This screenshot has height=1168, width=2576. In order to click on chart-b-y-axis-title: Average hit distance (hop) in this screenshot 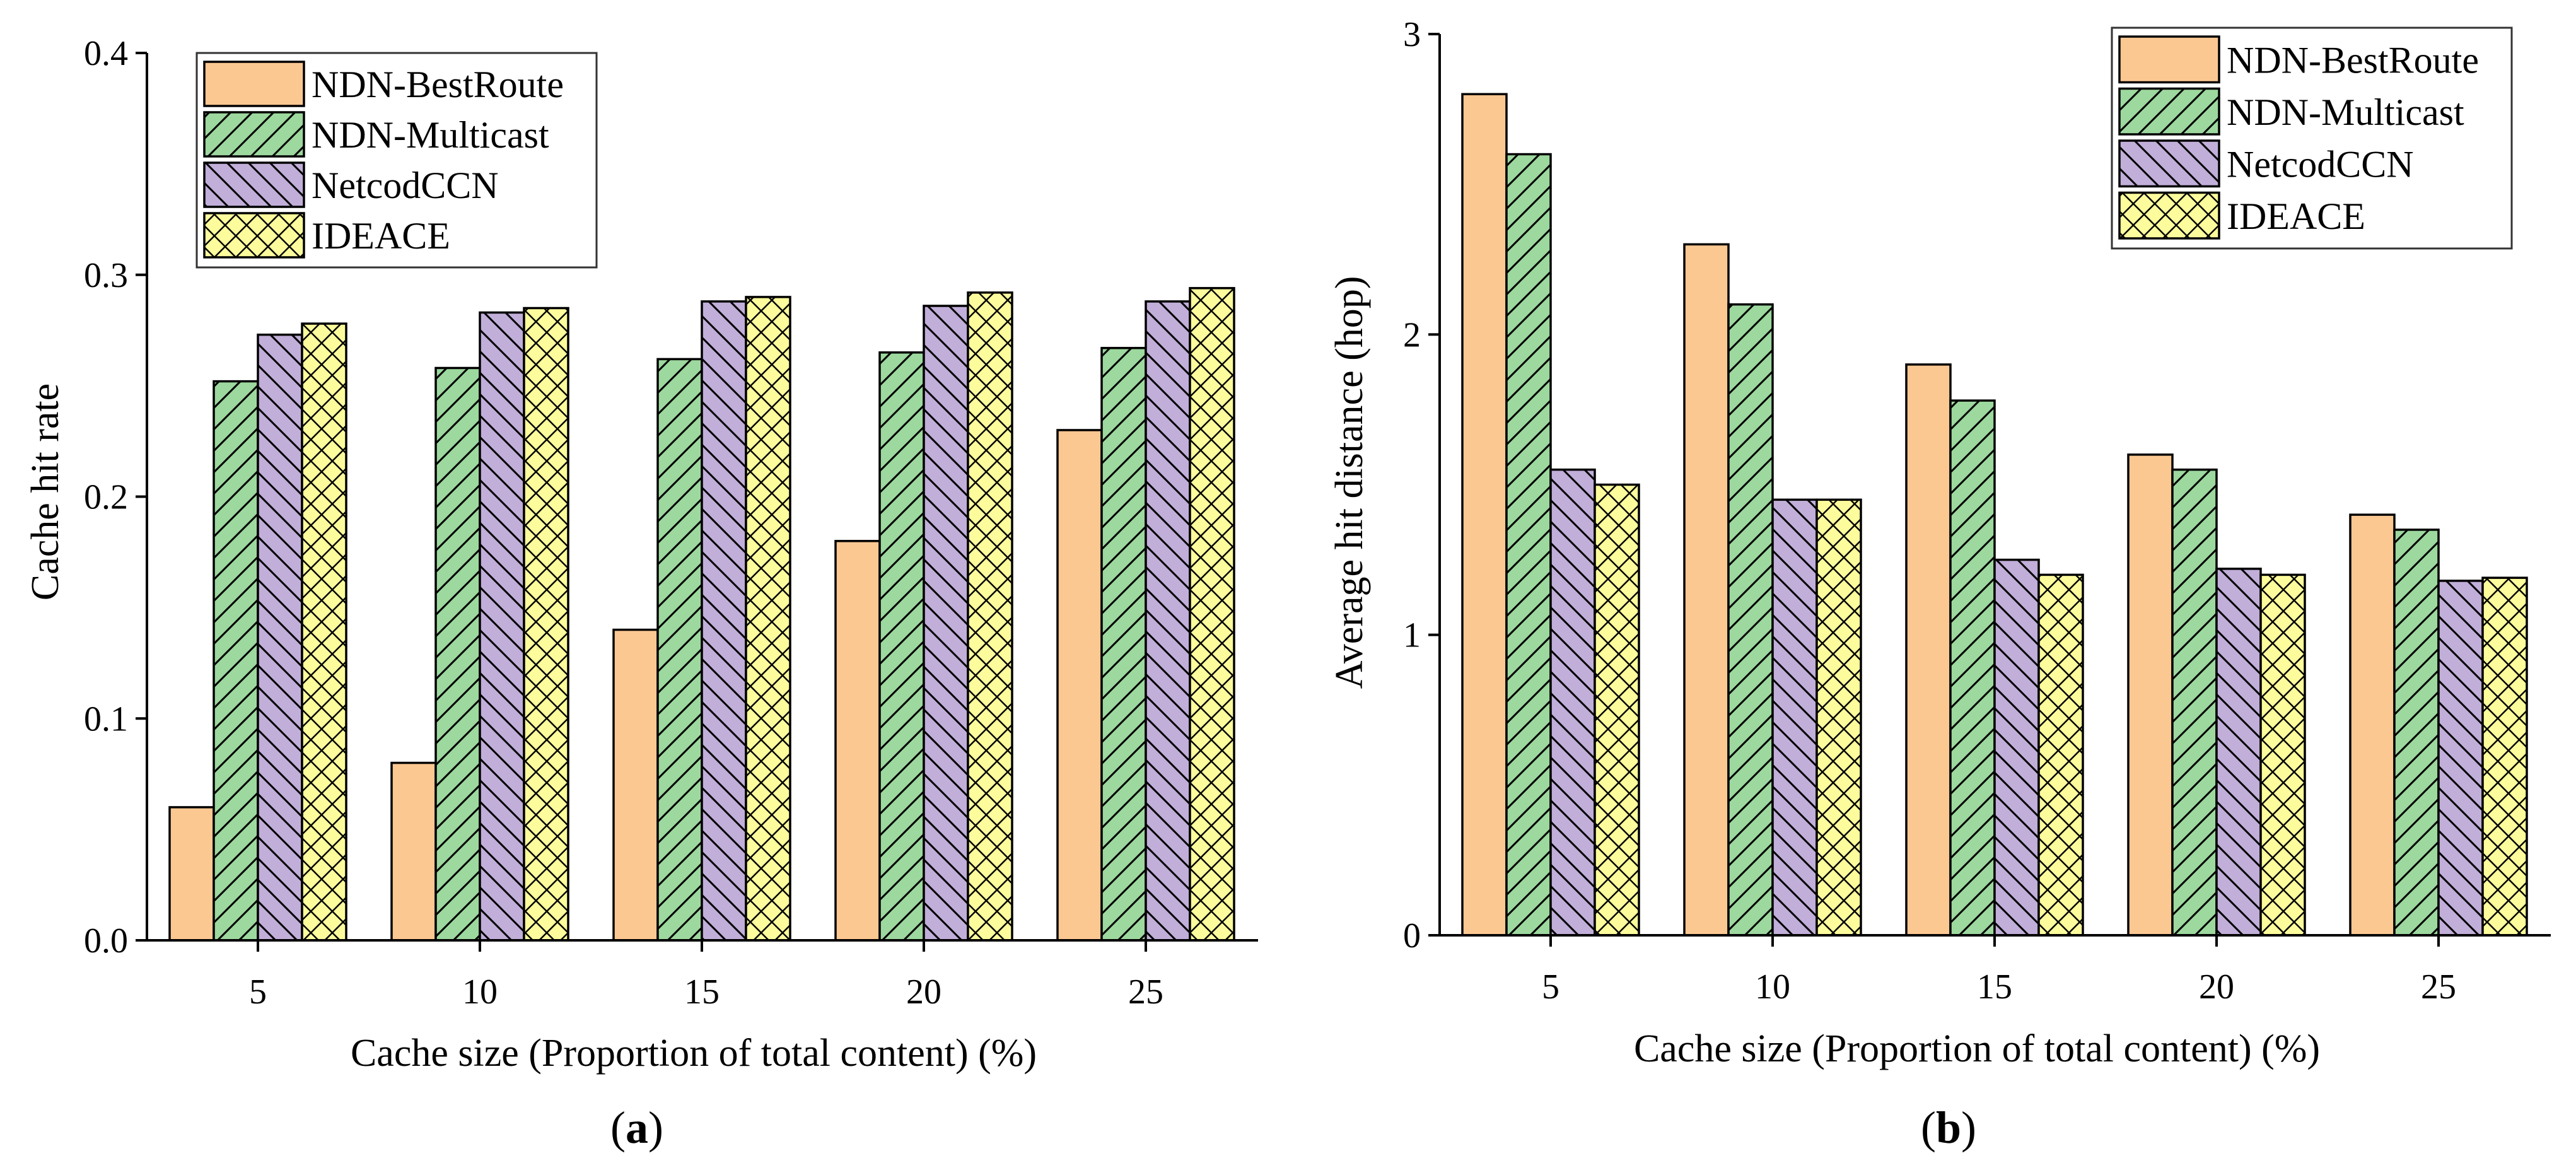, I will do `click(1350, 483)`.